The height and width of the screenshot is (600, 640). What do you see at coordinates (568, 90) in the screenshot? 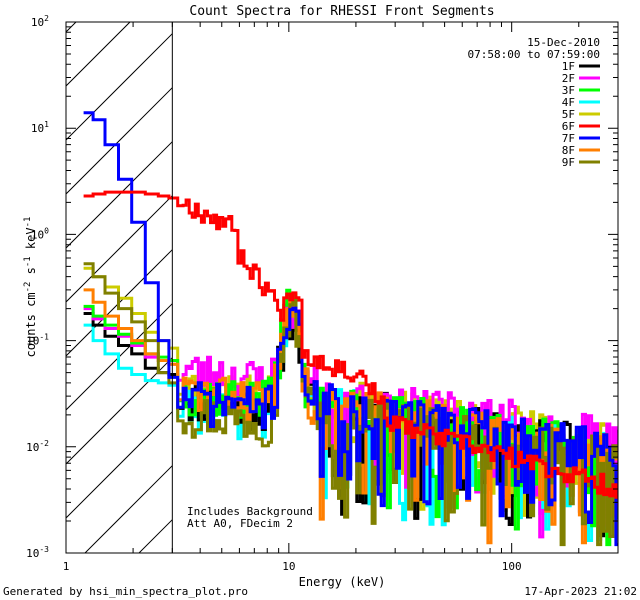
I see `legend-label-3f: 3F` at bounding box center [568, 90].